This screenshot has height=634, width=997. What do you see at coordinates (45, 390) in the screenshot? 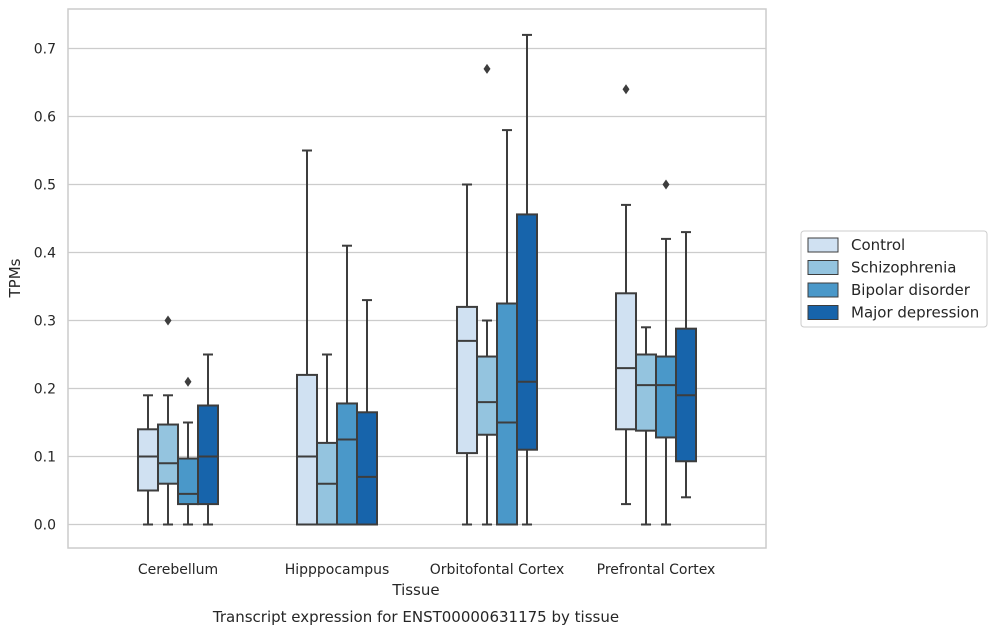
I see `y-tick-label: 0.2` at bounding box center [45, 390].